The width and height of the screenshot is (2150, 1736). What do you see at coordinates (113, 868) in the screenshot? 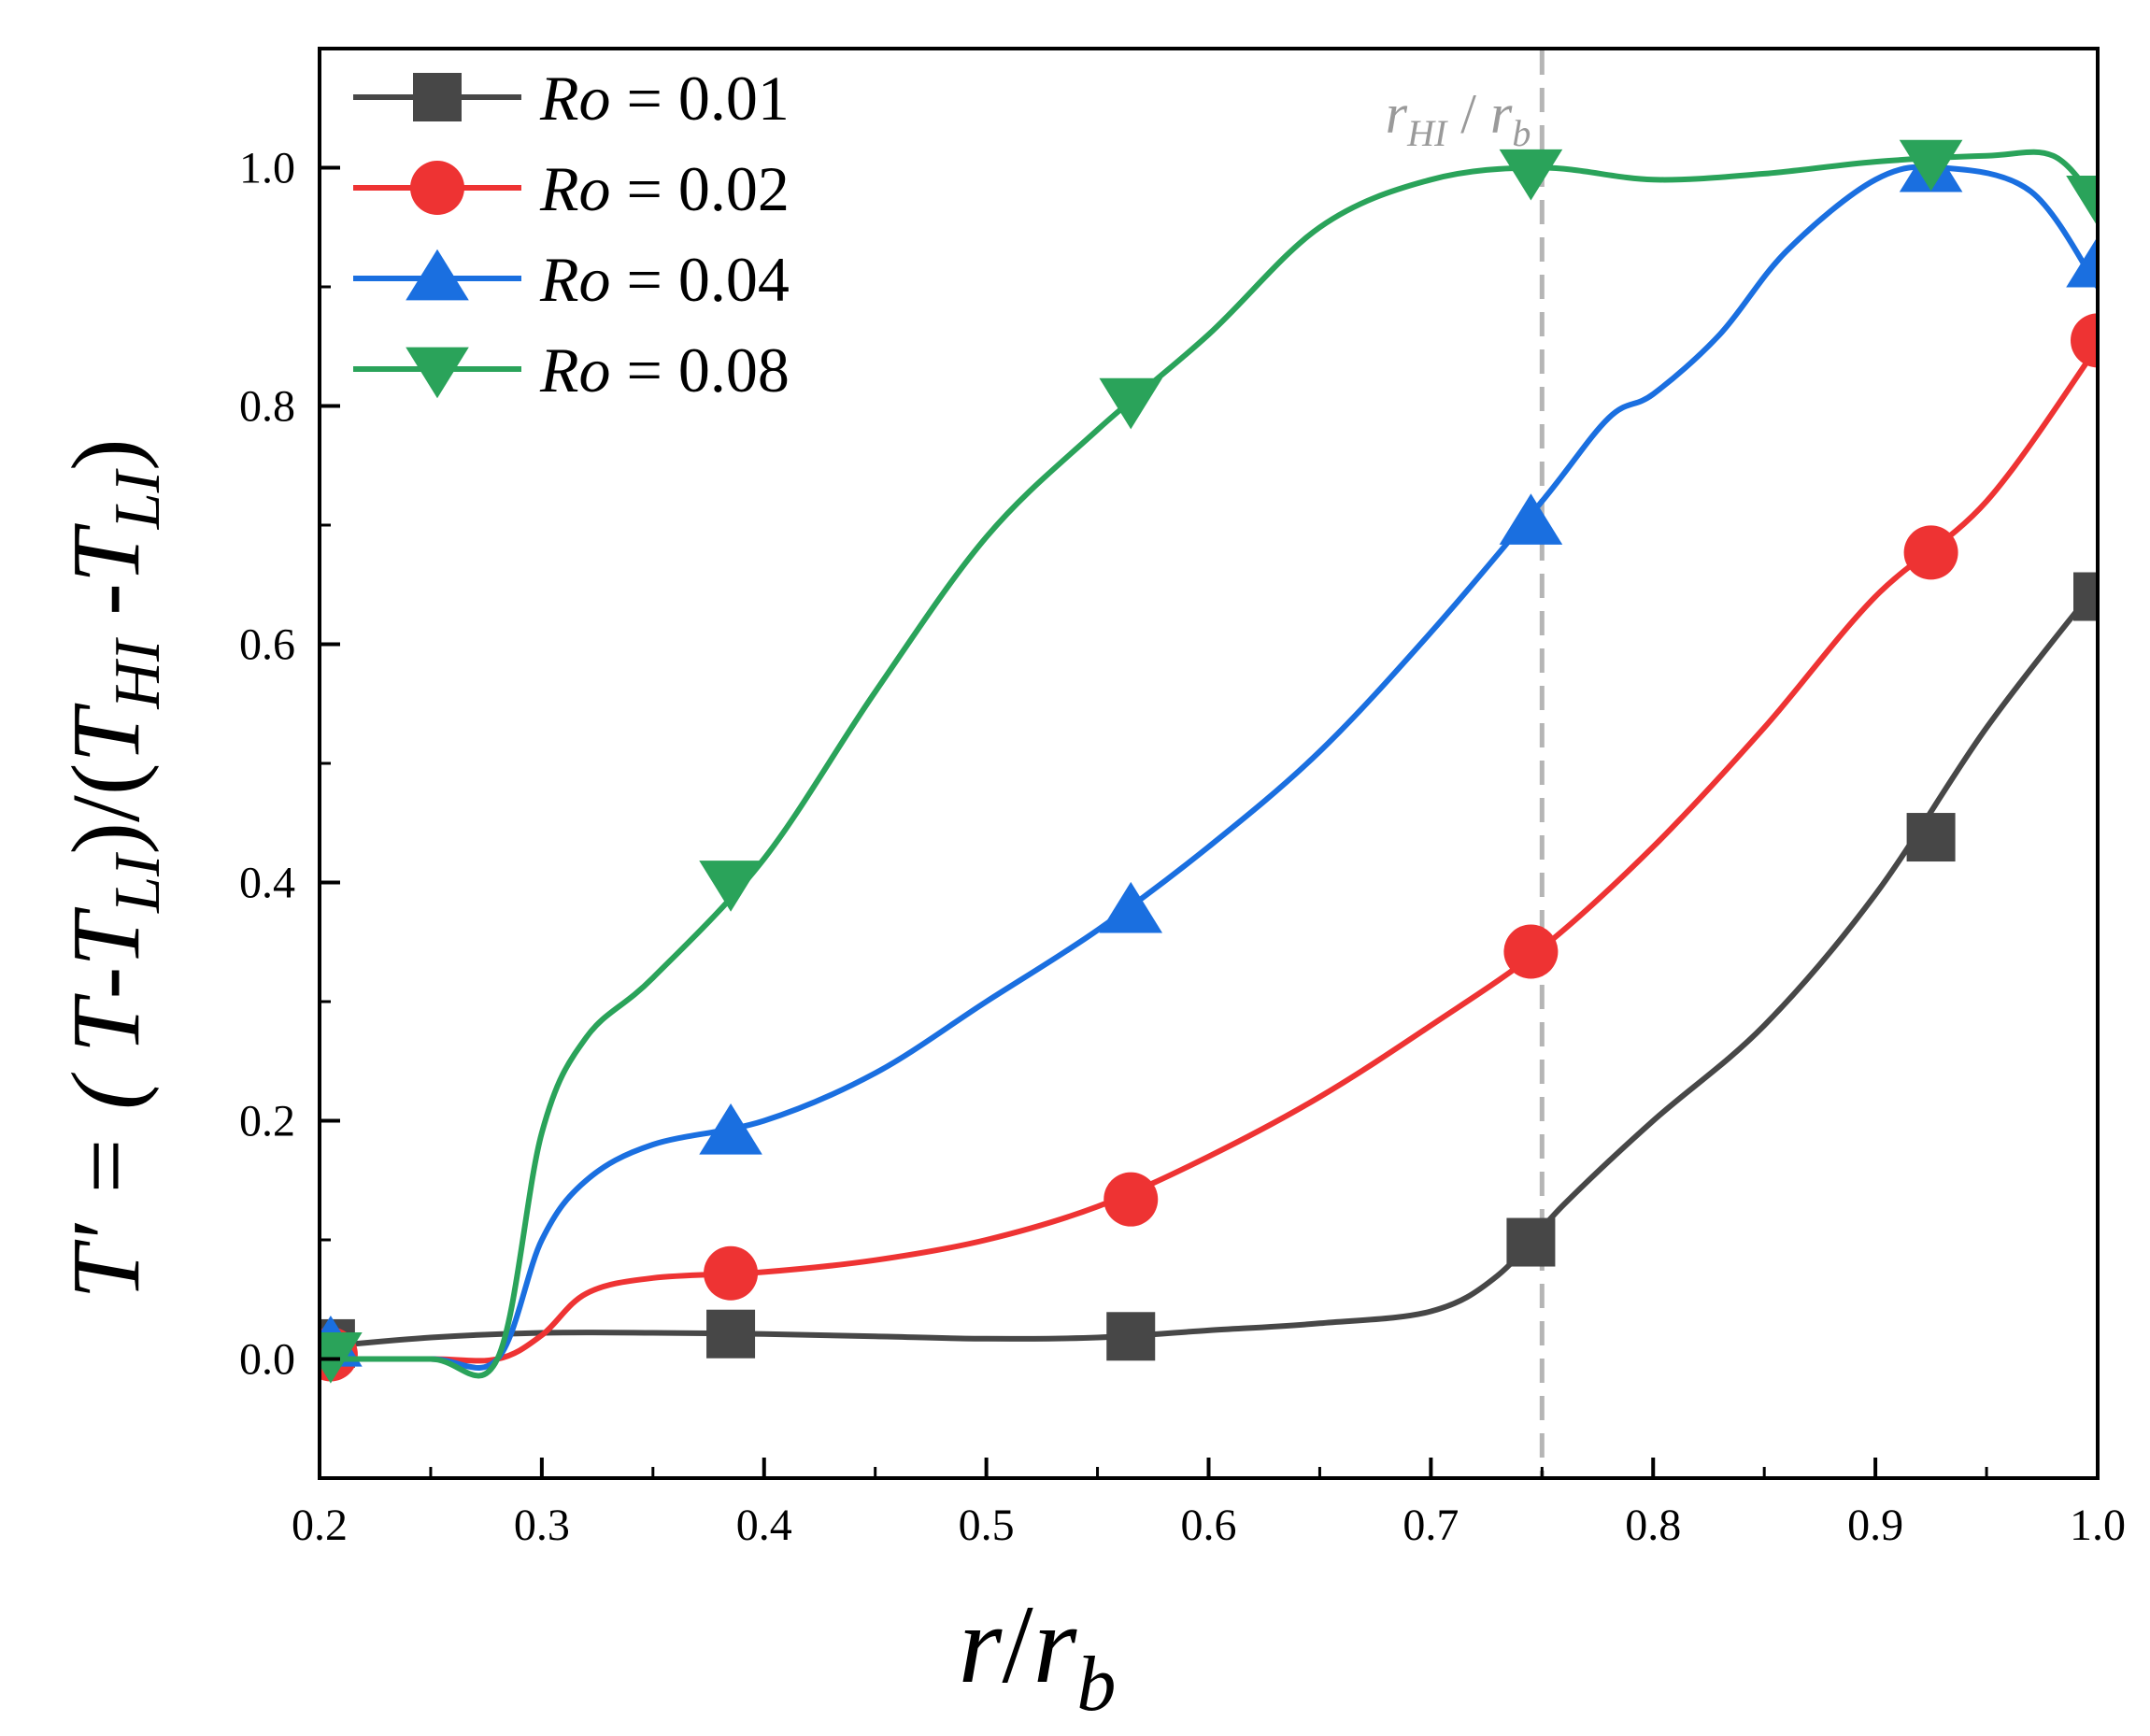
I see `y-axis-title: T′ = ( T-TLI)/(THI -TLI)` at bounding box center [113, 868].